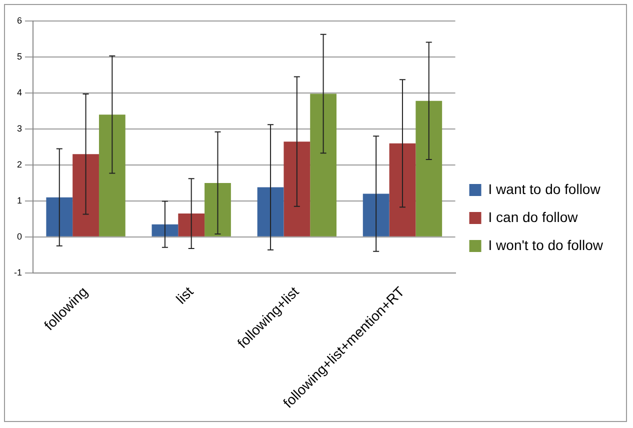 This screenshot has width=633, height=428. I want to click on y-tick-label: 2, so click(19, 164).